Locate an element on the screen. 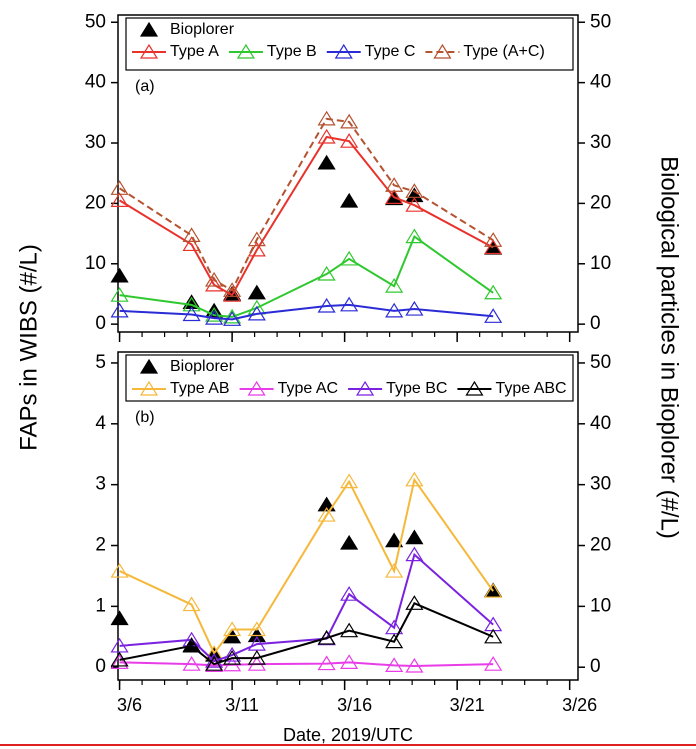 The image size is (696, 749). x-tick-label: 3/11 is located at coordinates (242, 705).